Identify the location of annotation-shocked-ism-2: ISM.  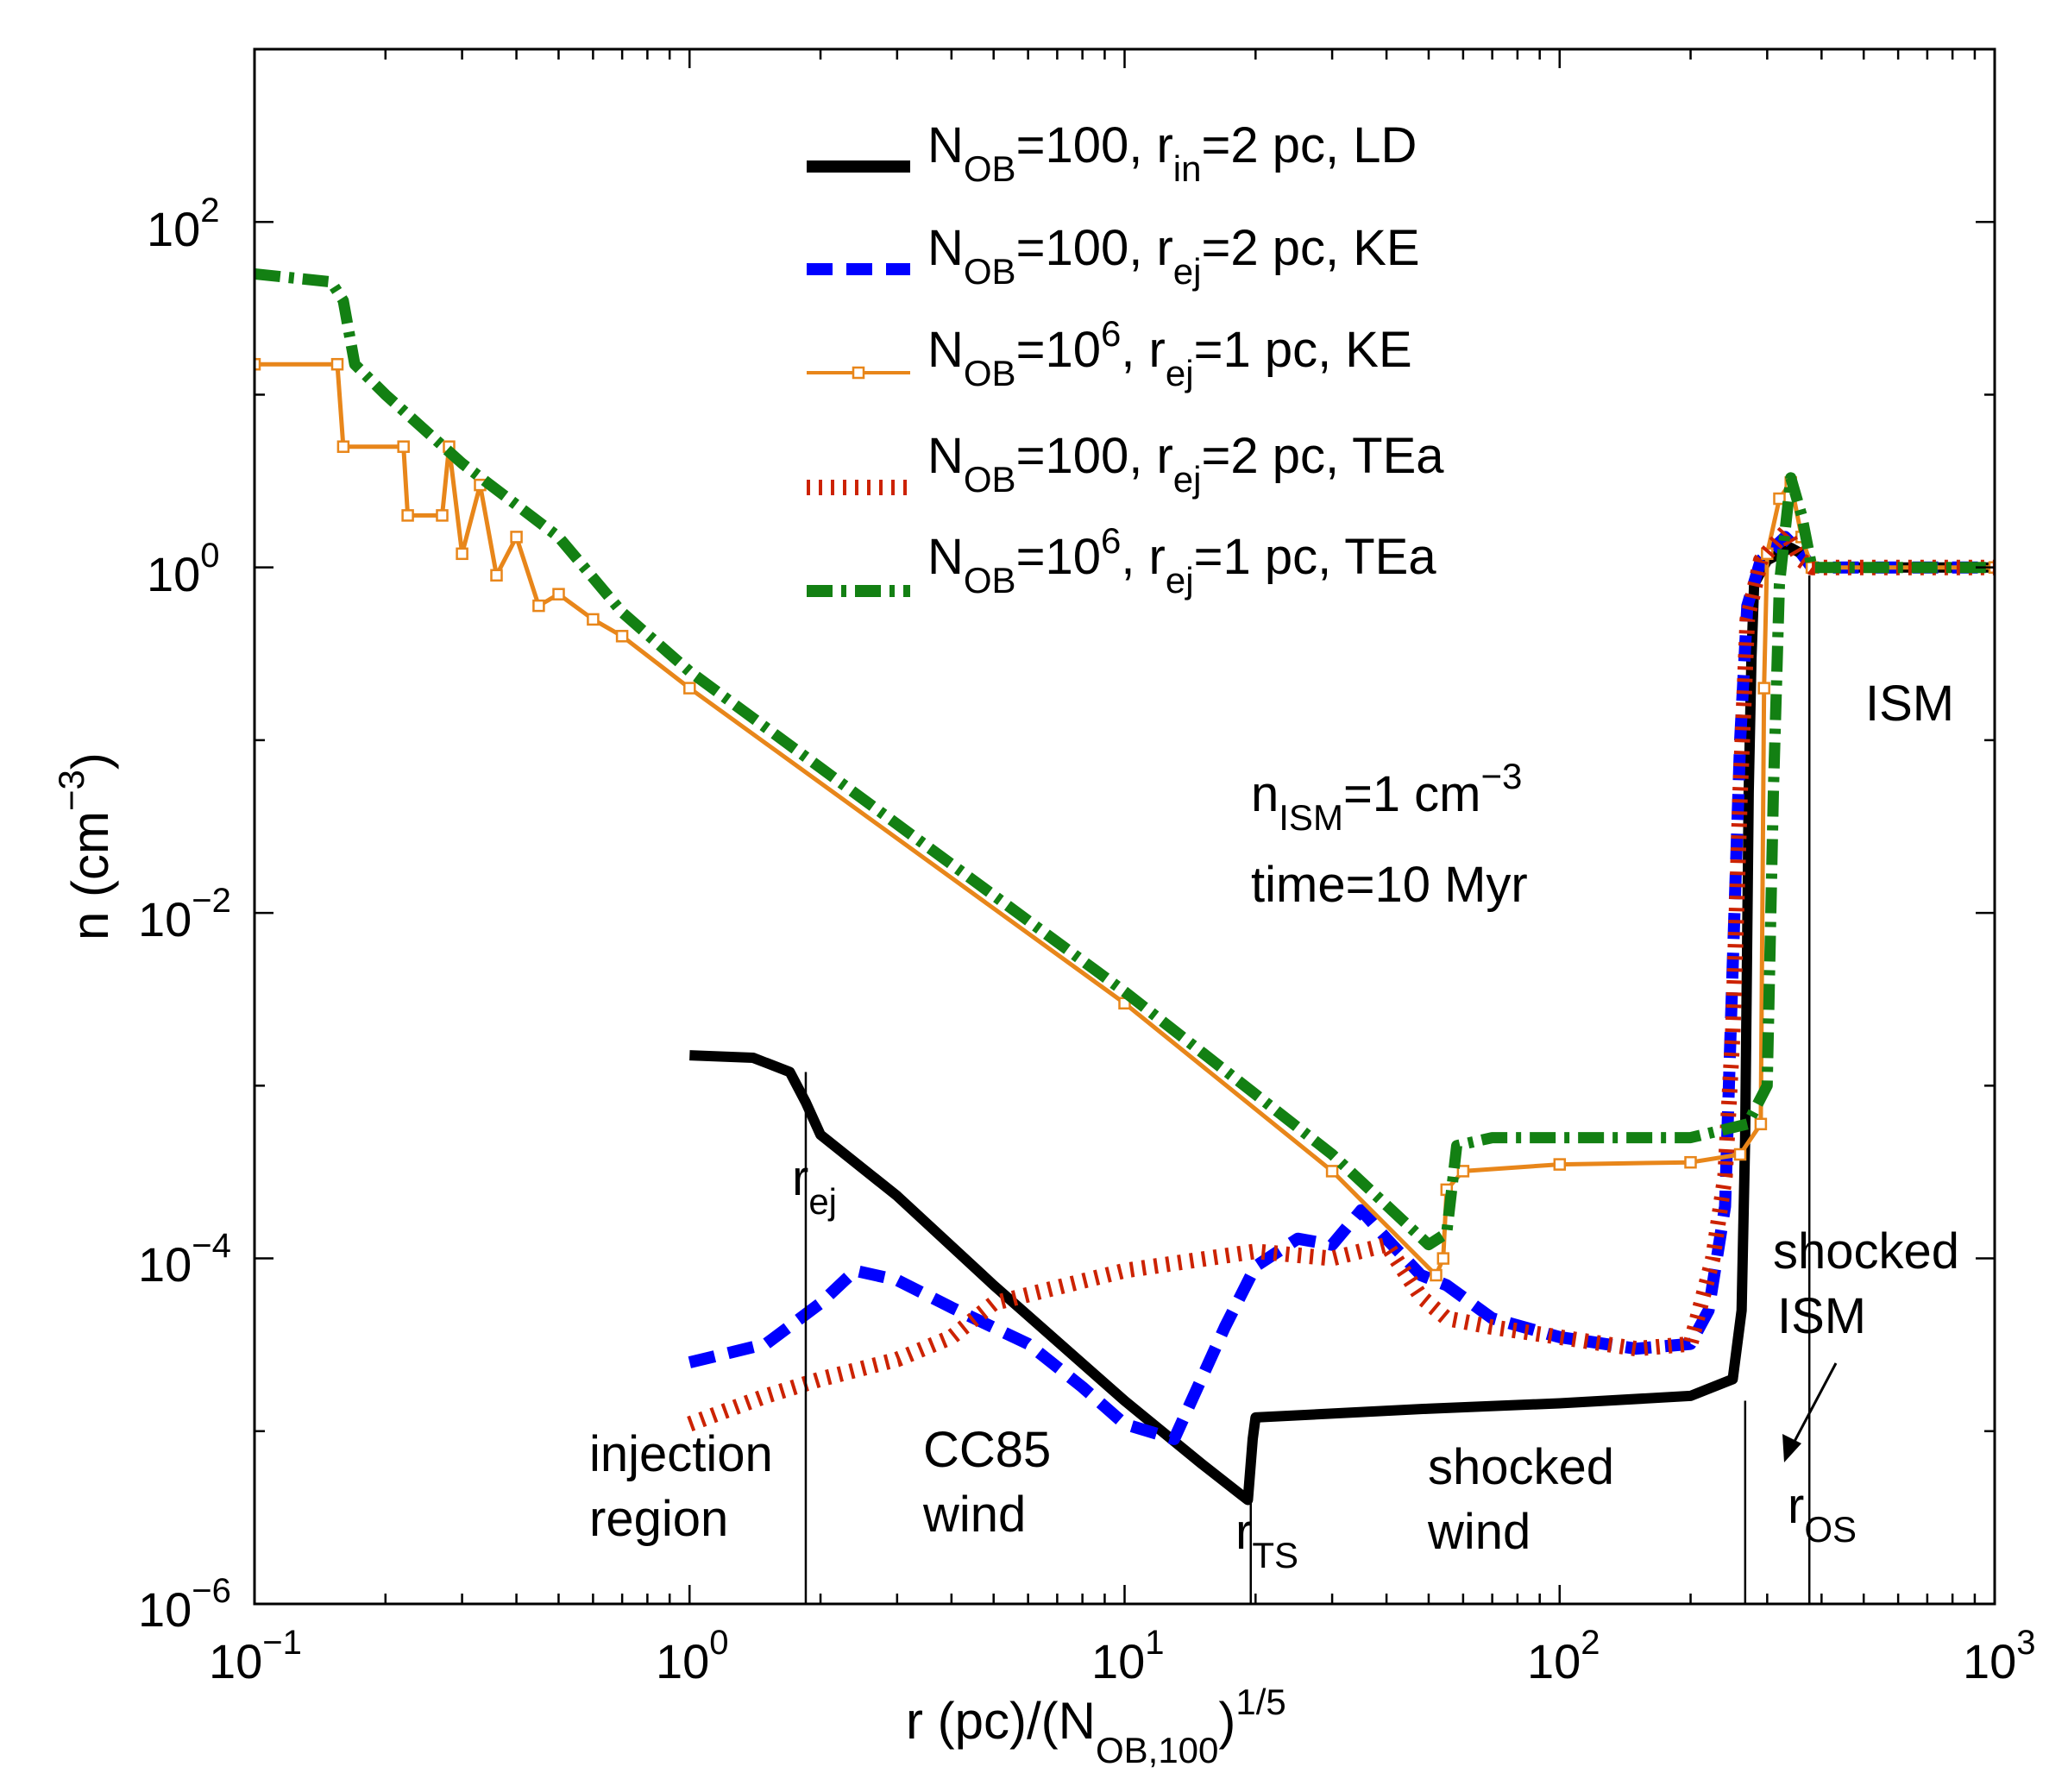
(1822, 1316).